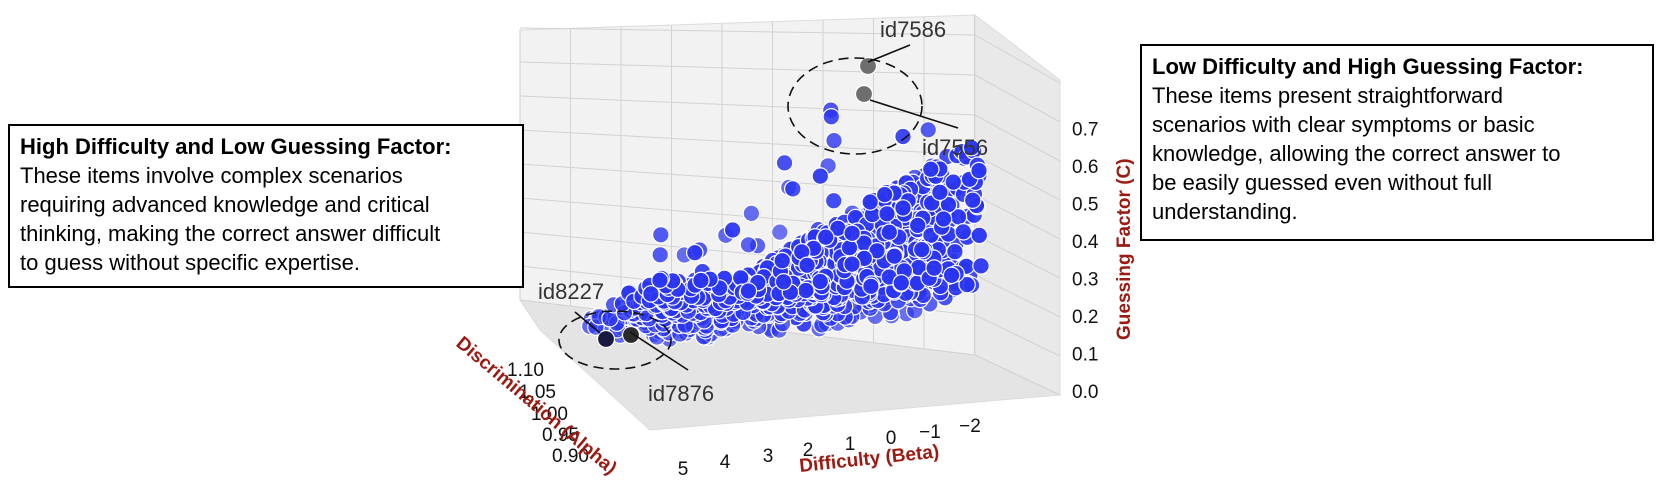 This screenshot has height=501, width=1661. What do you see at coordinates (1085, 130) in the screenshot?
I see `z-tick-label: 0.7` at bounding box center [1085, 130].